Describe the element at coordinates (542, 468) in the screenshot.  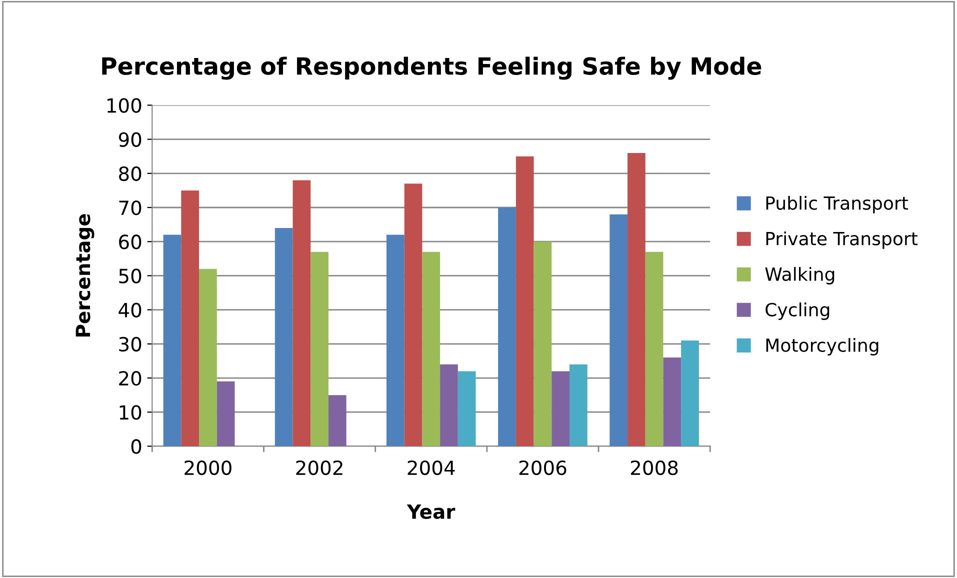
I see `x-tick-label: 2006` at that location.